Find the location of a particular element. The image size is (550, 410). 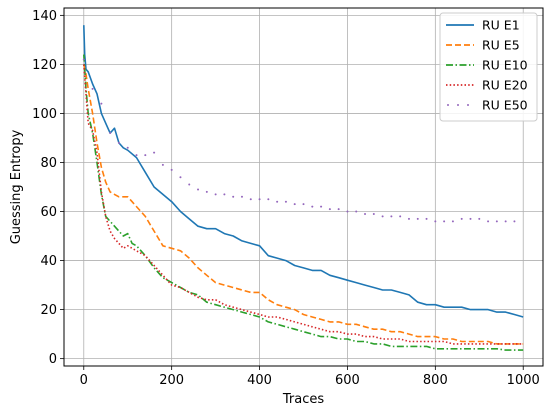

legend-label: RU E1 is located at coordinates (501, 25).